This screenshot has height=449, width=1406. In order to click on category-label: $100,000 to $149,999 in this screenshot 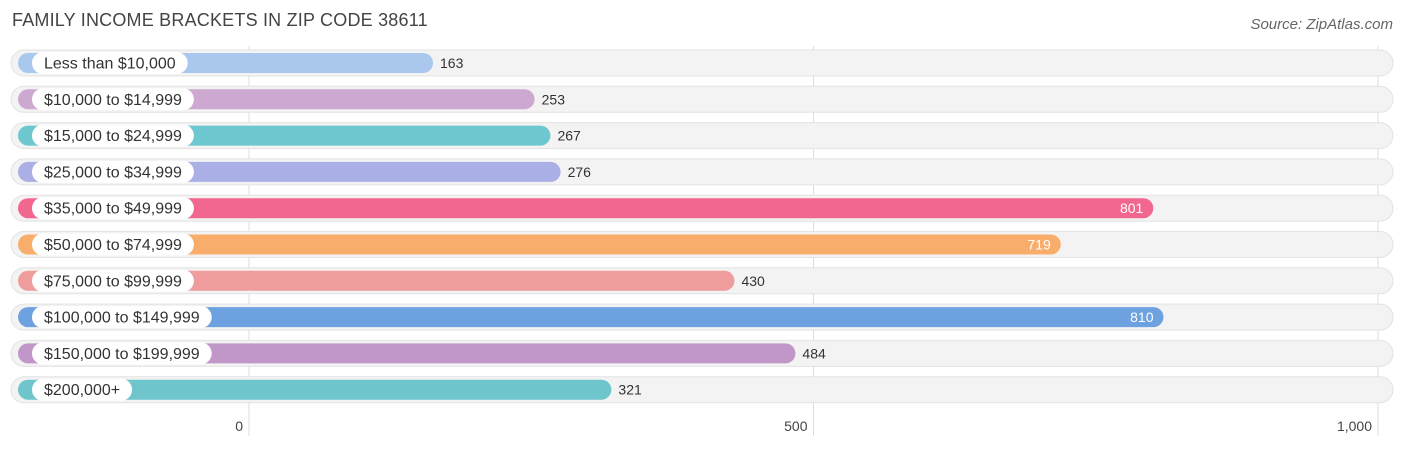, I will do `click(122, 318)`.